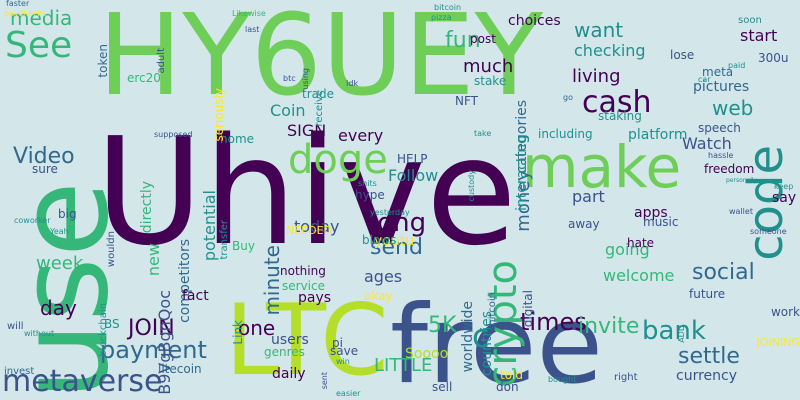  What do you see at coordinates (161, 61) in the screenshot?
I see `word-adult: adult` at bounding box center [161, 61].